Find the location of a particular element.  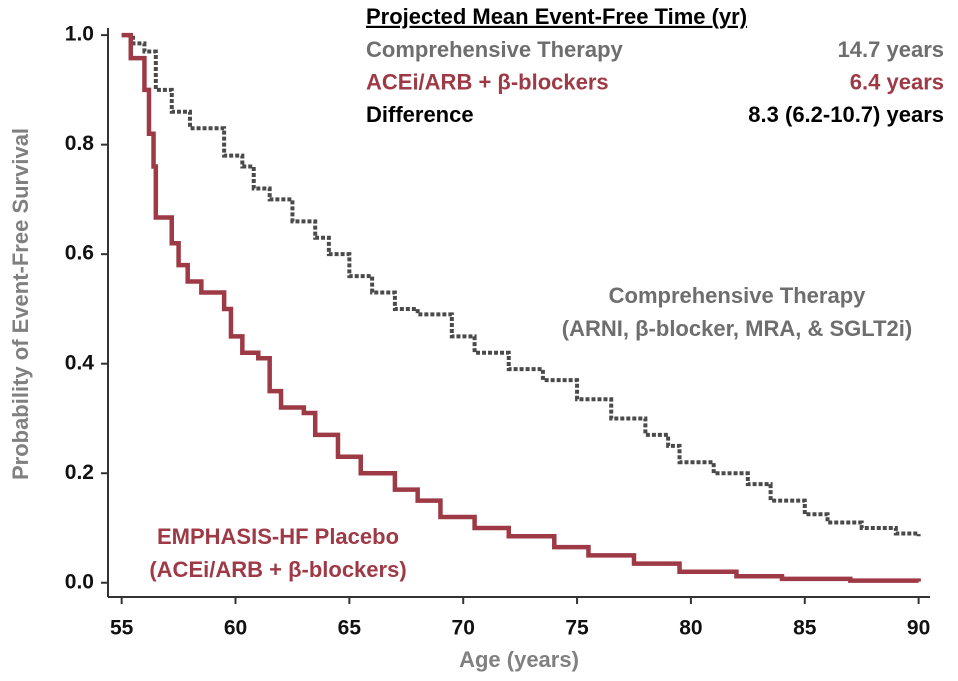

summary-title: Projected Mean Event-Free Time (yr) is located at coordinates (556, 16).